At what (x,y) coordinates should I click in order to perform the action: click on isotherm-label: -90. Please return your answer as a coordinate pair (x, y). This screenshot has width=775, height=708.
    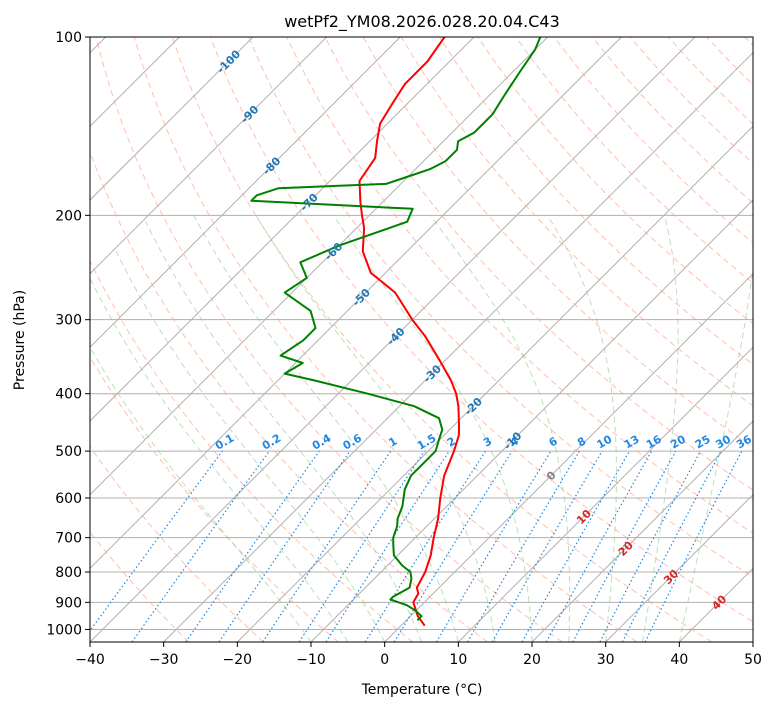
    Looking at the image, I should click on (249, 114).